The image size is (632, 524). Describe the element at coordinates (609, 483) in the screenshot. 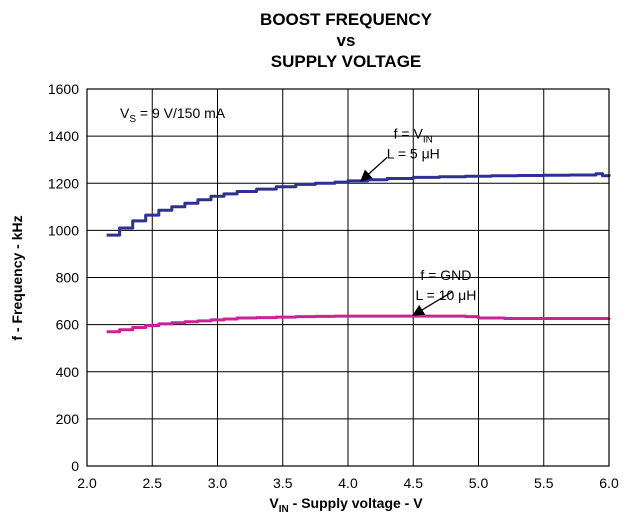

I see `x-tick-label: 6.0` at that location.